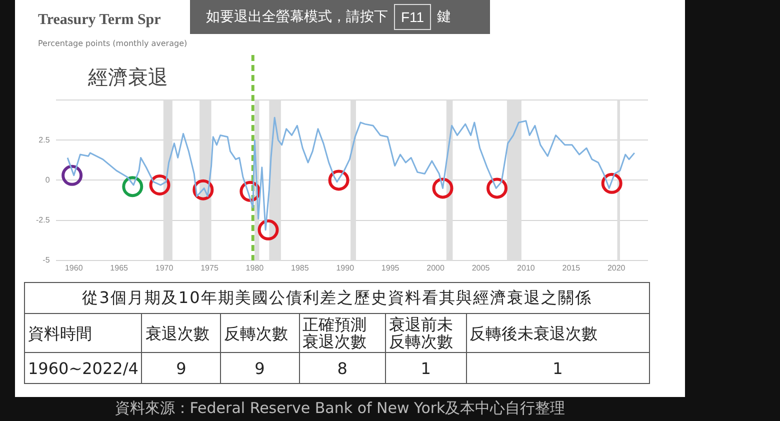 Image resolution: width=780 pixels, height=421 pixels. I want to click on text: F11, so click(413, 17).